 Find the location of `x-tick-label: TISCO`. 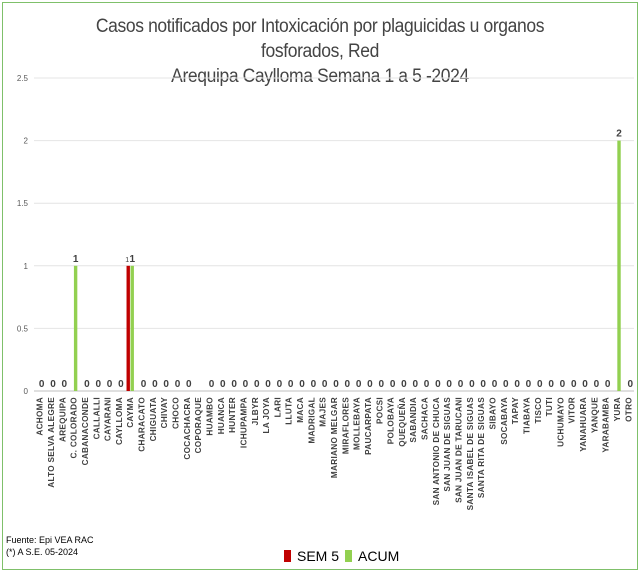

x-tick-label: TISCO is located at coordinates (538, 410).